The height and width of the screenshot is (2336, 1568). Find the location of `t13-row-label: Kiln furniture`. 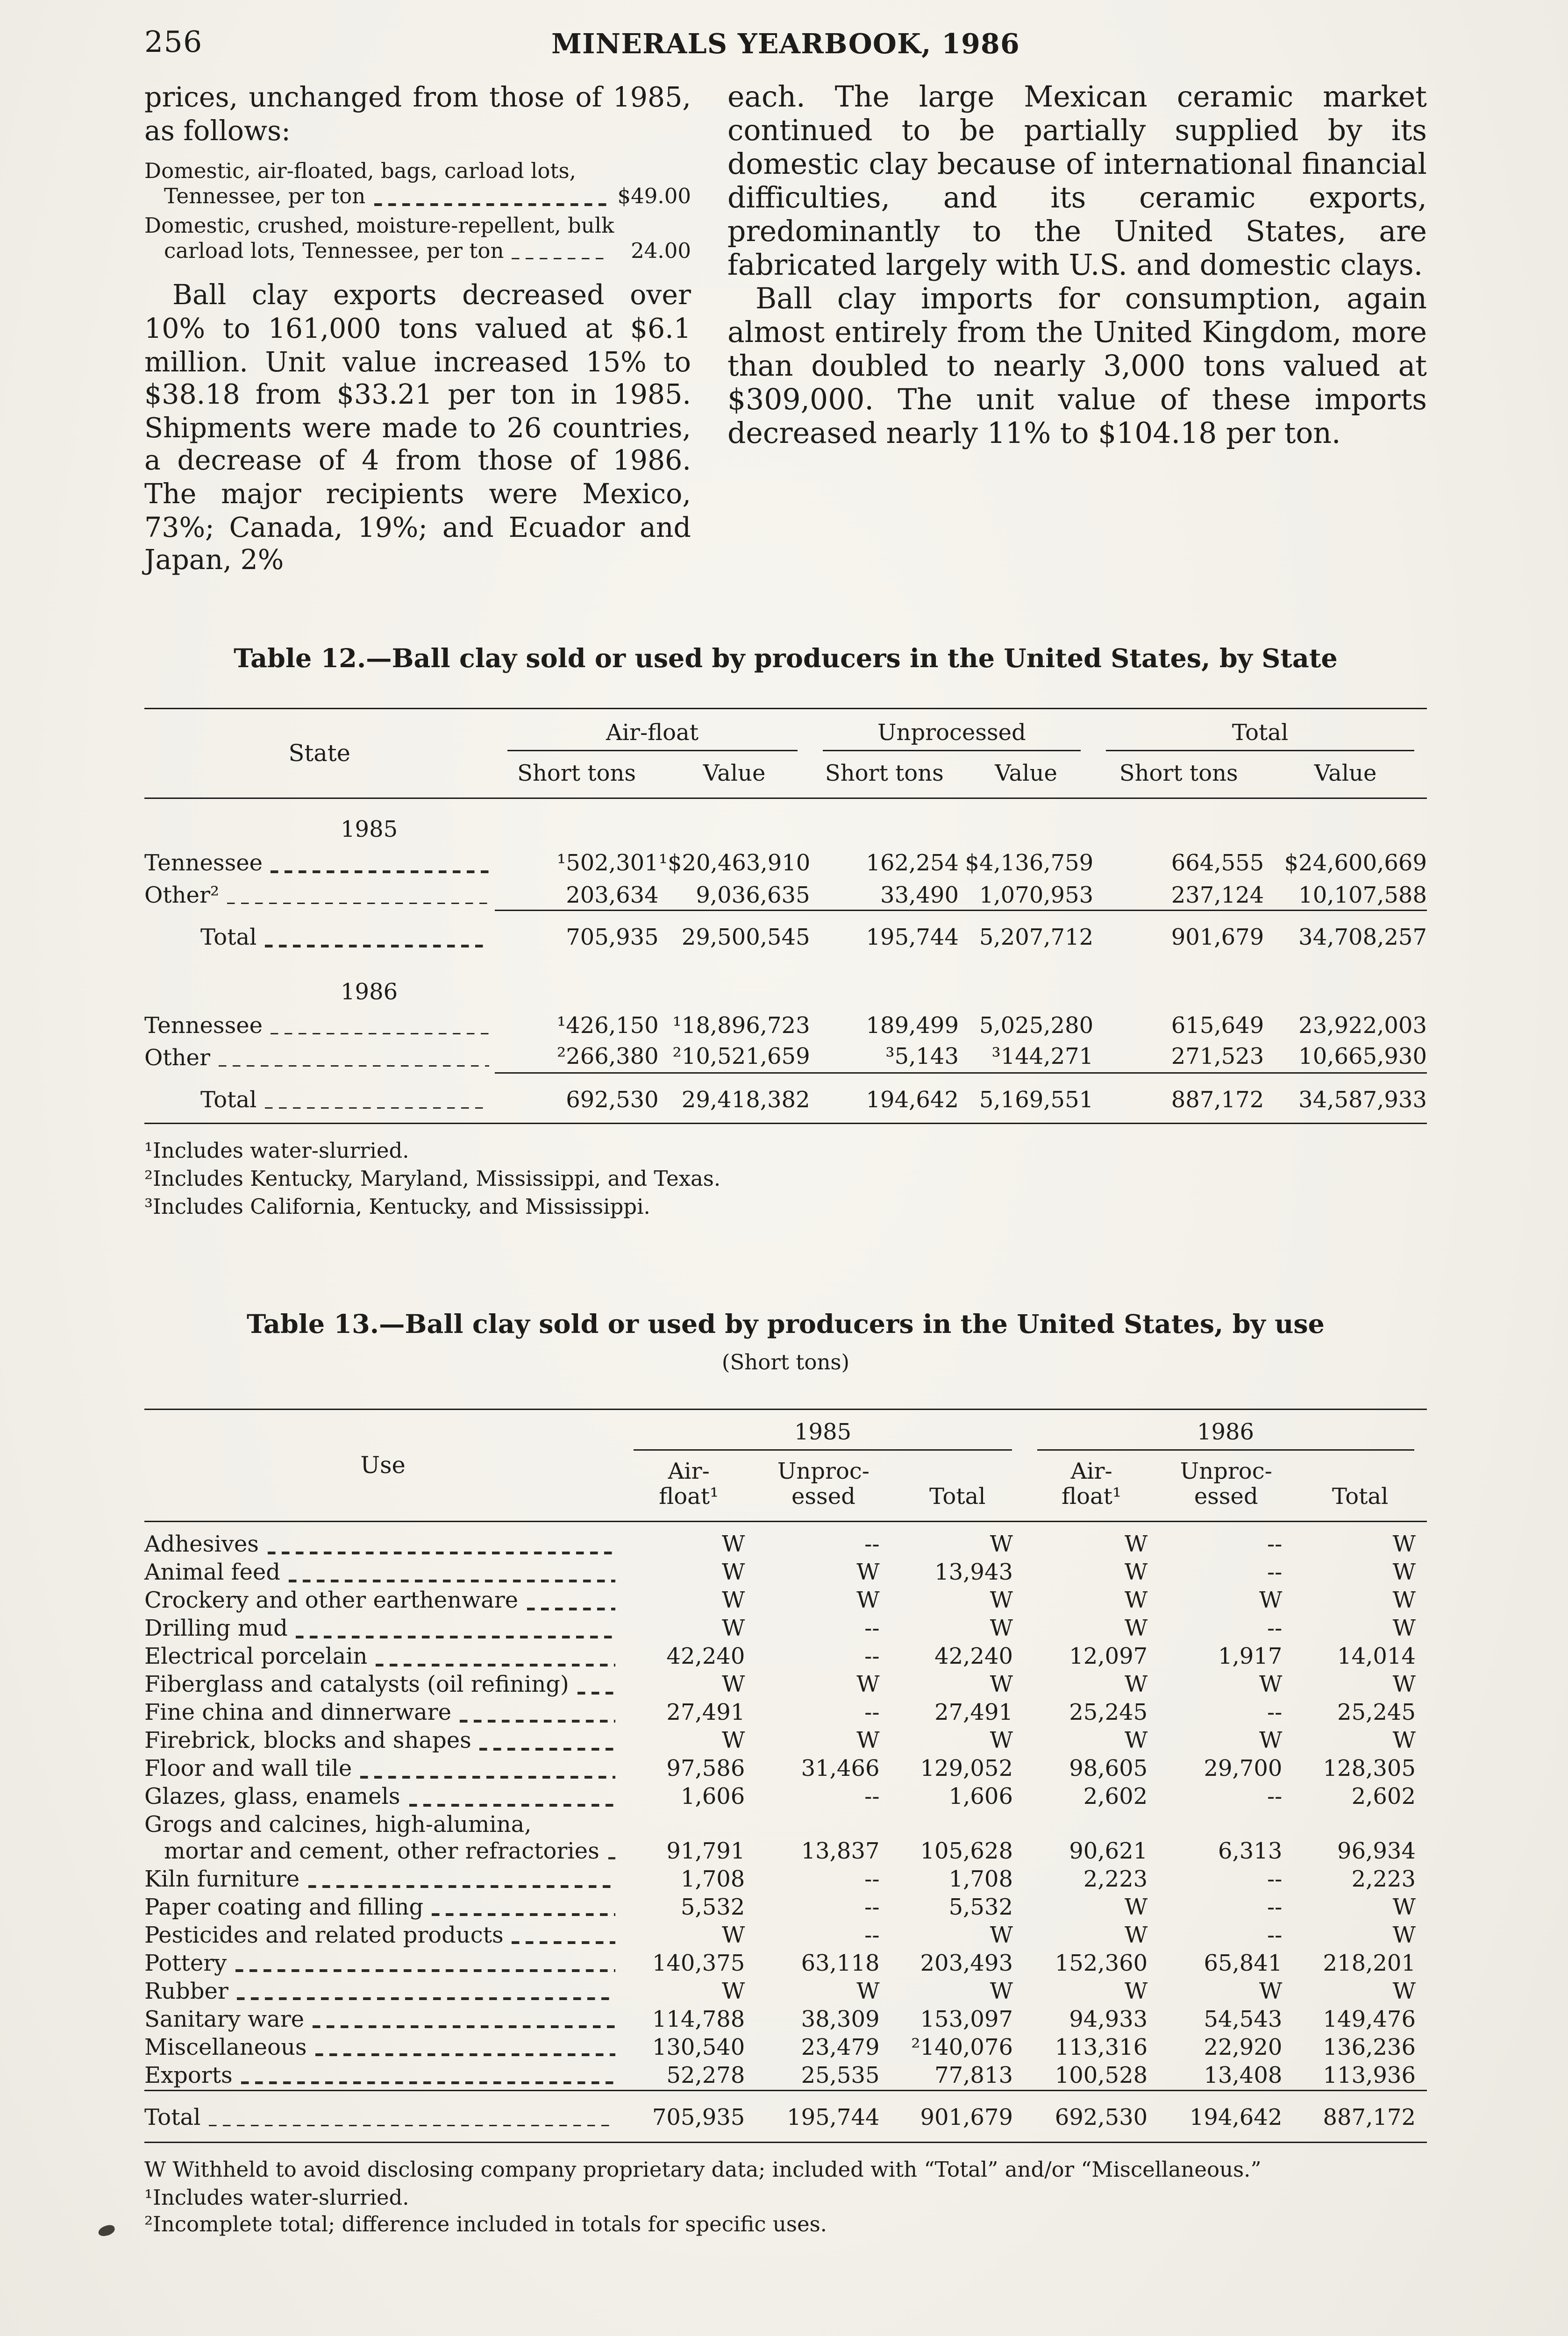

t13-row-label: Kiln furniture is located at coordinates (222, 1878).